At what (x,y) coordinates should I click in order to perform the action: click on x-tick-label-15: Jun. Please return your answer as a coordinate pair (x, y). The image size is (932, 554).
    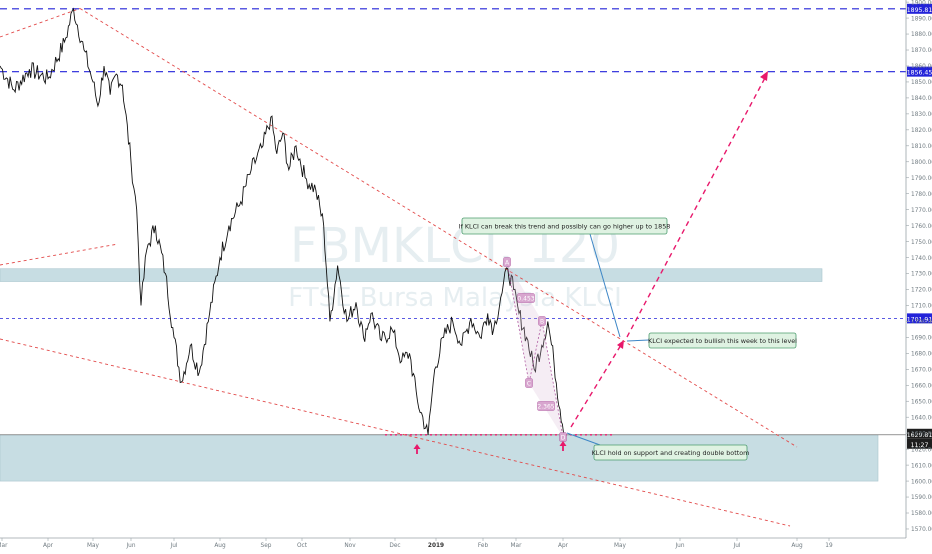
    Looking at the image, I should click on (679, 546).